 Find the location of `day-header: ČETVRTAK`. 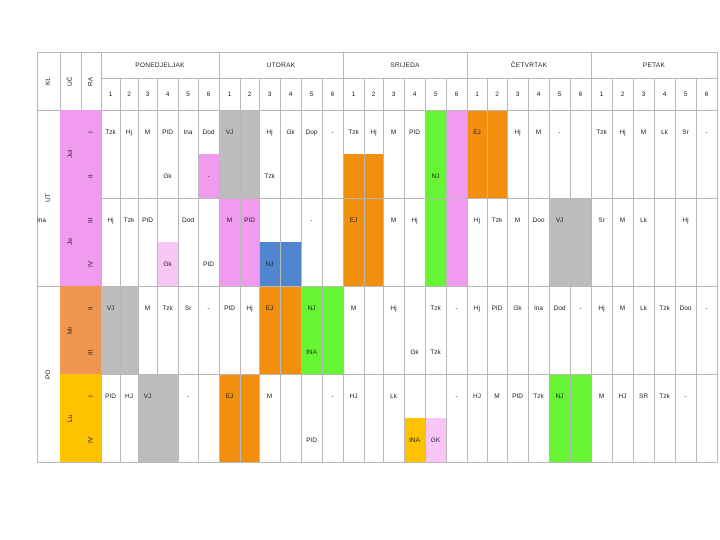

day-header: ČETVRTAK is located at coordinates (529, 65).